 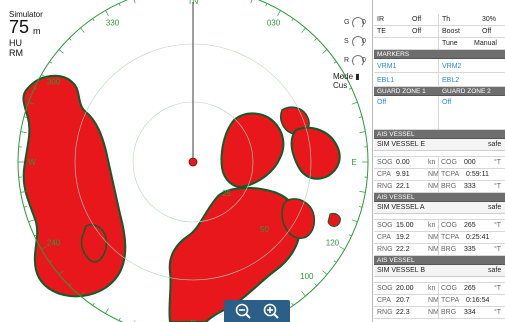 I want to click on sea-knob-label: S, so click(x=346, y=41).